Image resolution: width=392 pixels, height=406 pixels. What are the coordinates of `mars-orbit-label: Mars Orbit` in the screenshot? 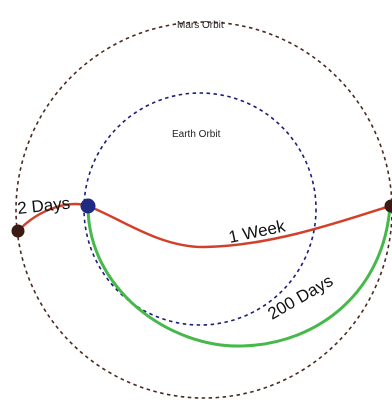 It's located at (200, 25).